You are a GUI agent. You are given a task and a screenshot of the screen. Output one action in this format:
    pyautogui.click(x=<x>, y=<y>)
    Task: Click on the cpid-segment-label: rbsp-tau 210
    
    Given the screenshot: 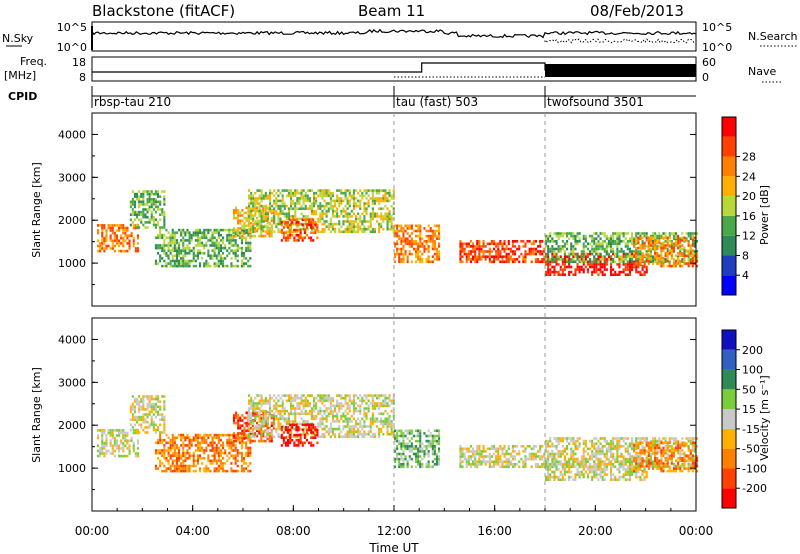 What is the action you would take?
    pyautogui.click(x=132, y=102)
    